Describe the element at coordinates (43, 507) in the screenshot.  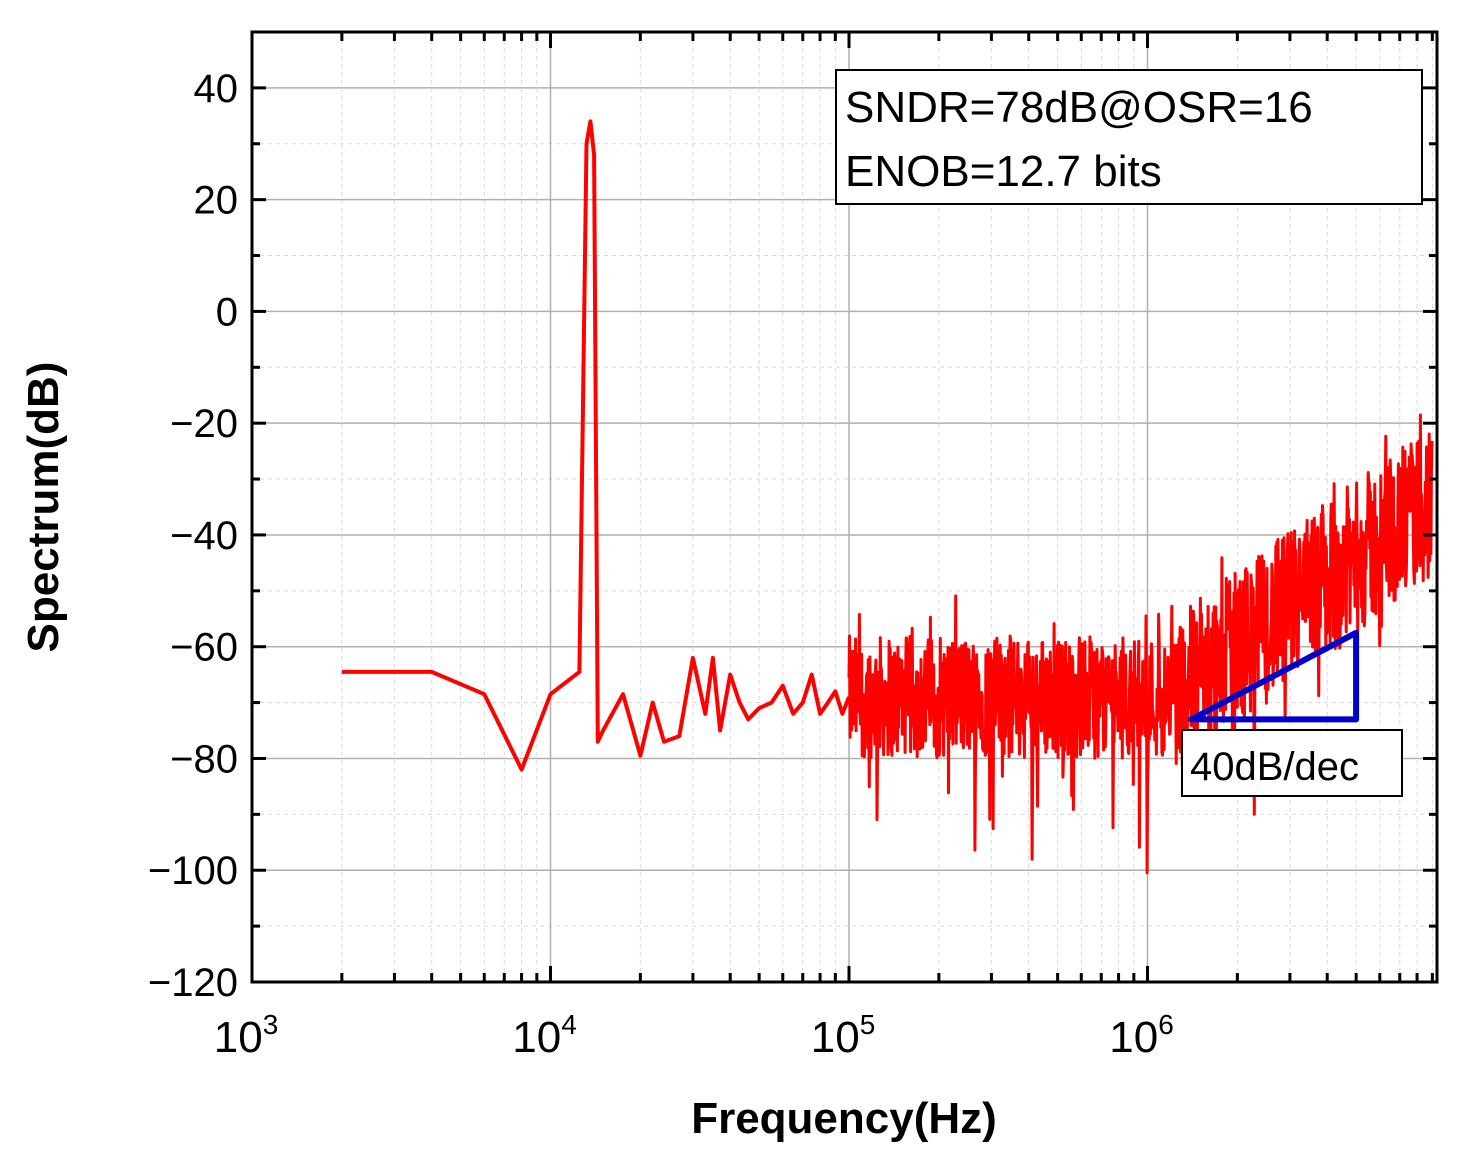
I see `y-axis-title: Spectrum(dB)` at that location.